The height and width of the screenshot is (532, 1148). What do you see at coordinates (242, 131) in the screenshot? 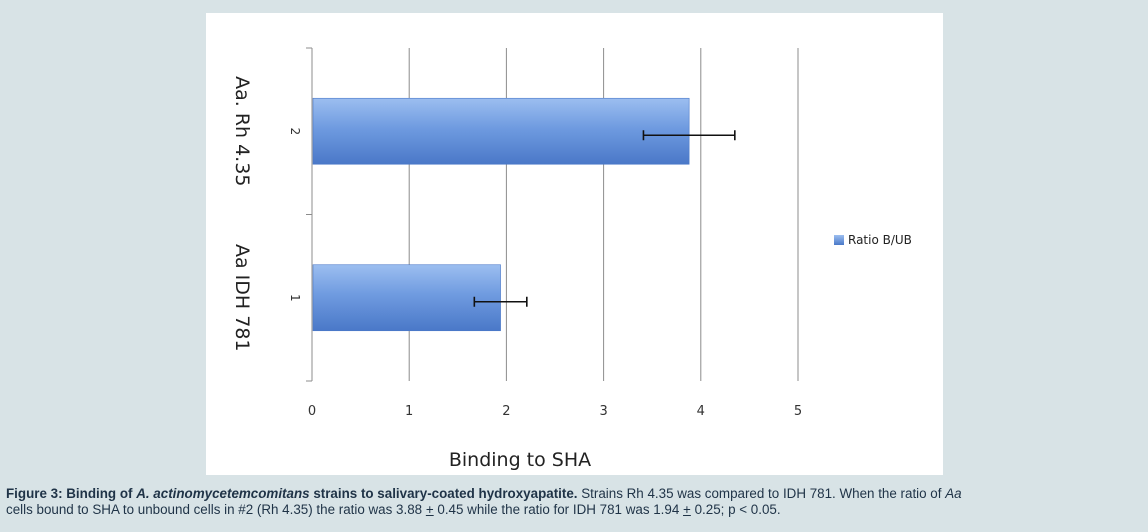
I see `category-name-2: Aa. Rh 4.35` at bounding box center [242, 131].